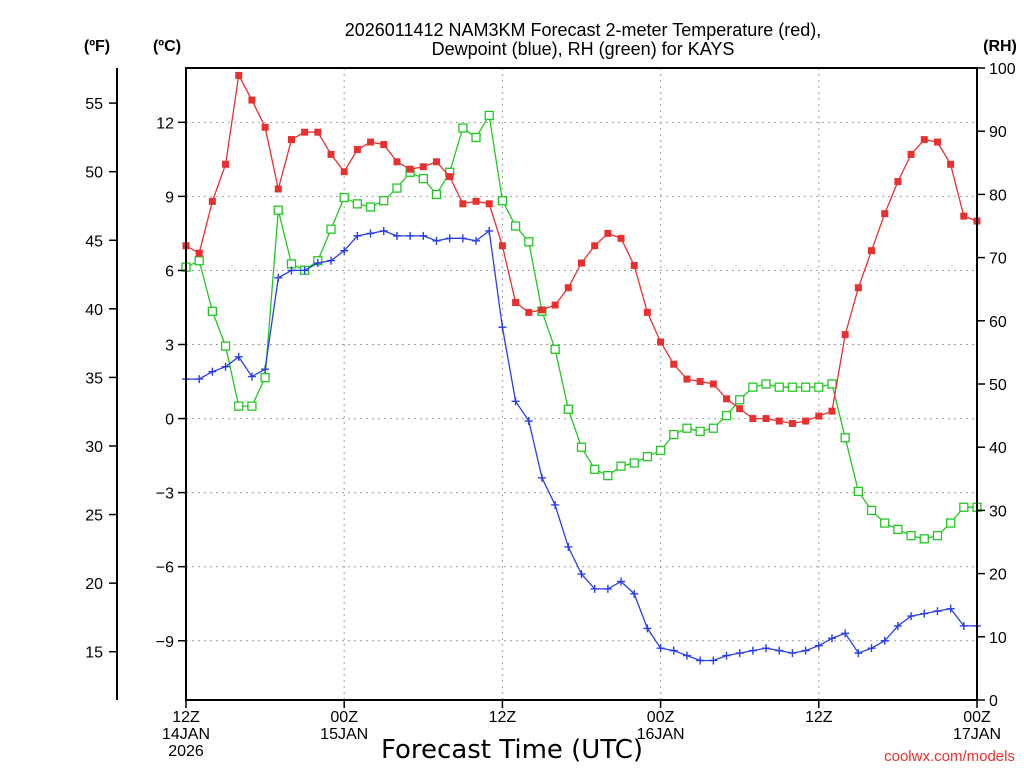 Image resolution: width=1024 pixels, height=768 pixels. What do you see at coordinates (94, 310) in the screenshot?
I see `fahrenheit-tick-label: 40` at bounding box center [94, 310].